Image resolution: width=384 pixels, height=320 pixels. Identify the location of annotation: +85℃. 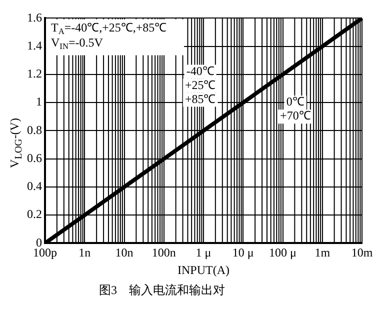
(200, 99).